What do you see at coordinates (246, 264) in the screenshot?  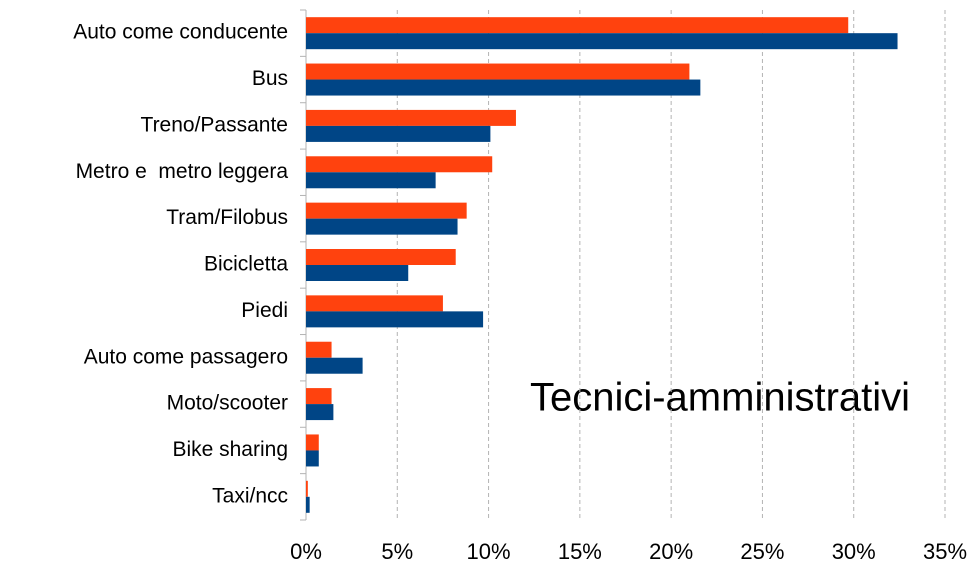 I see `y-tick-label: Bicicletta` at bounding box center [246, 264].